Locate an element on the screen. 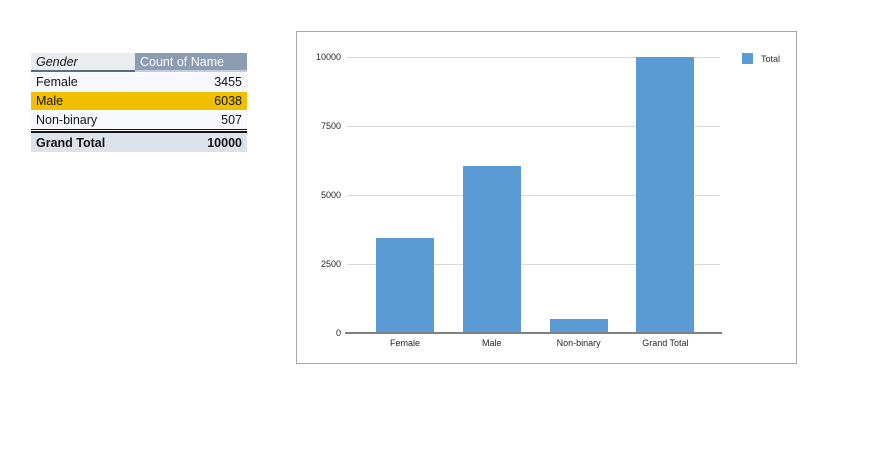 This screenshot has height=458, width=896. pivot-header-row: Gender Count of Name is located at coordinates (139, 62).